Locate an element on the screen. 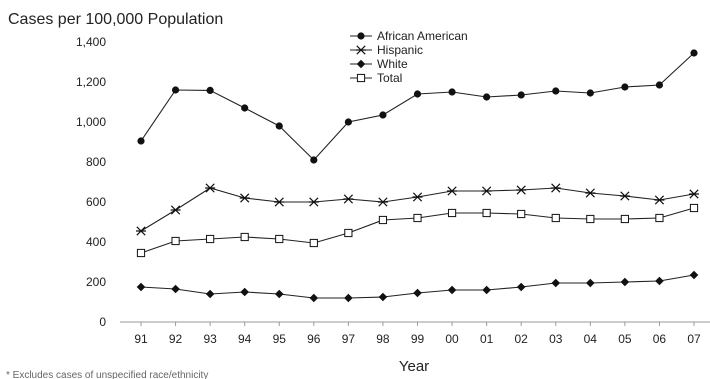 The width and height of the screenshot is (710, 379). x-tick-label: 04 is located at coordinates (591, 339).